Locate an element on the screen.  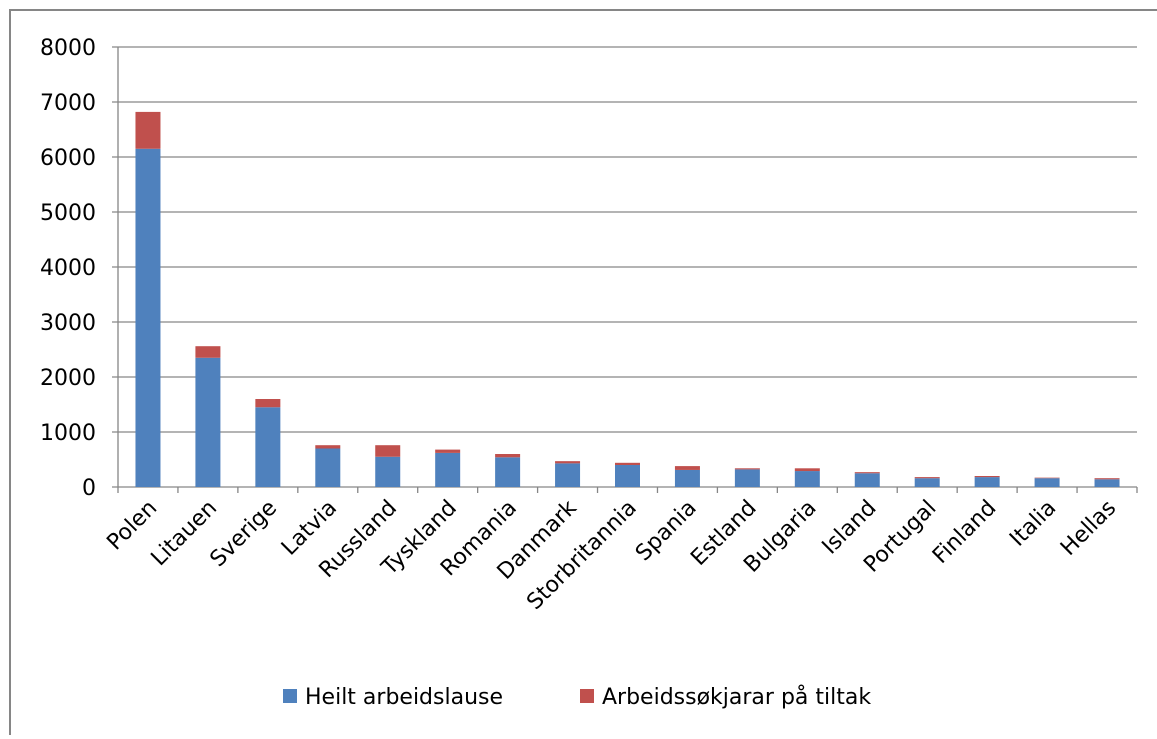
y-tick-label: 3000 is located at coordinates (68, 323).